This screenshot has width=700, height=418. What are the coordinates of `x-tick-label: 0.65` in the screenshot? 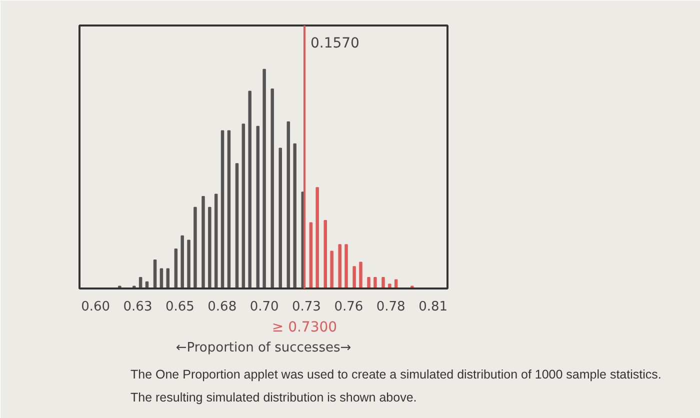 It's located at (179, 307).